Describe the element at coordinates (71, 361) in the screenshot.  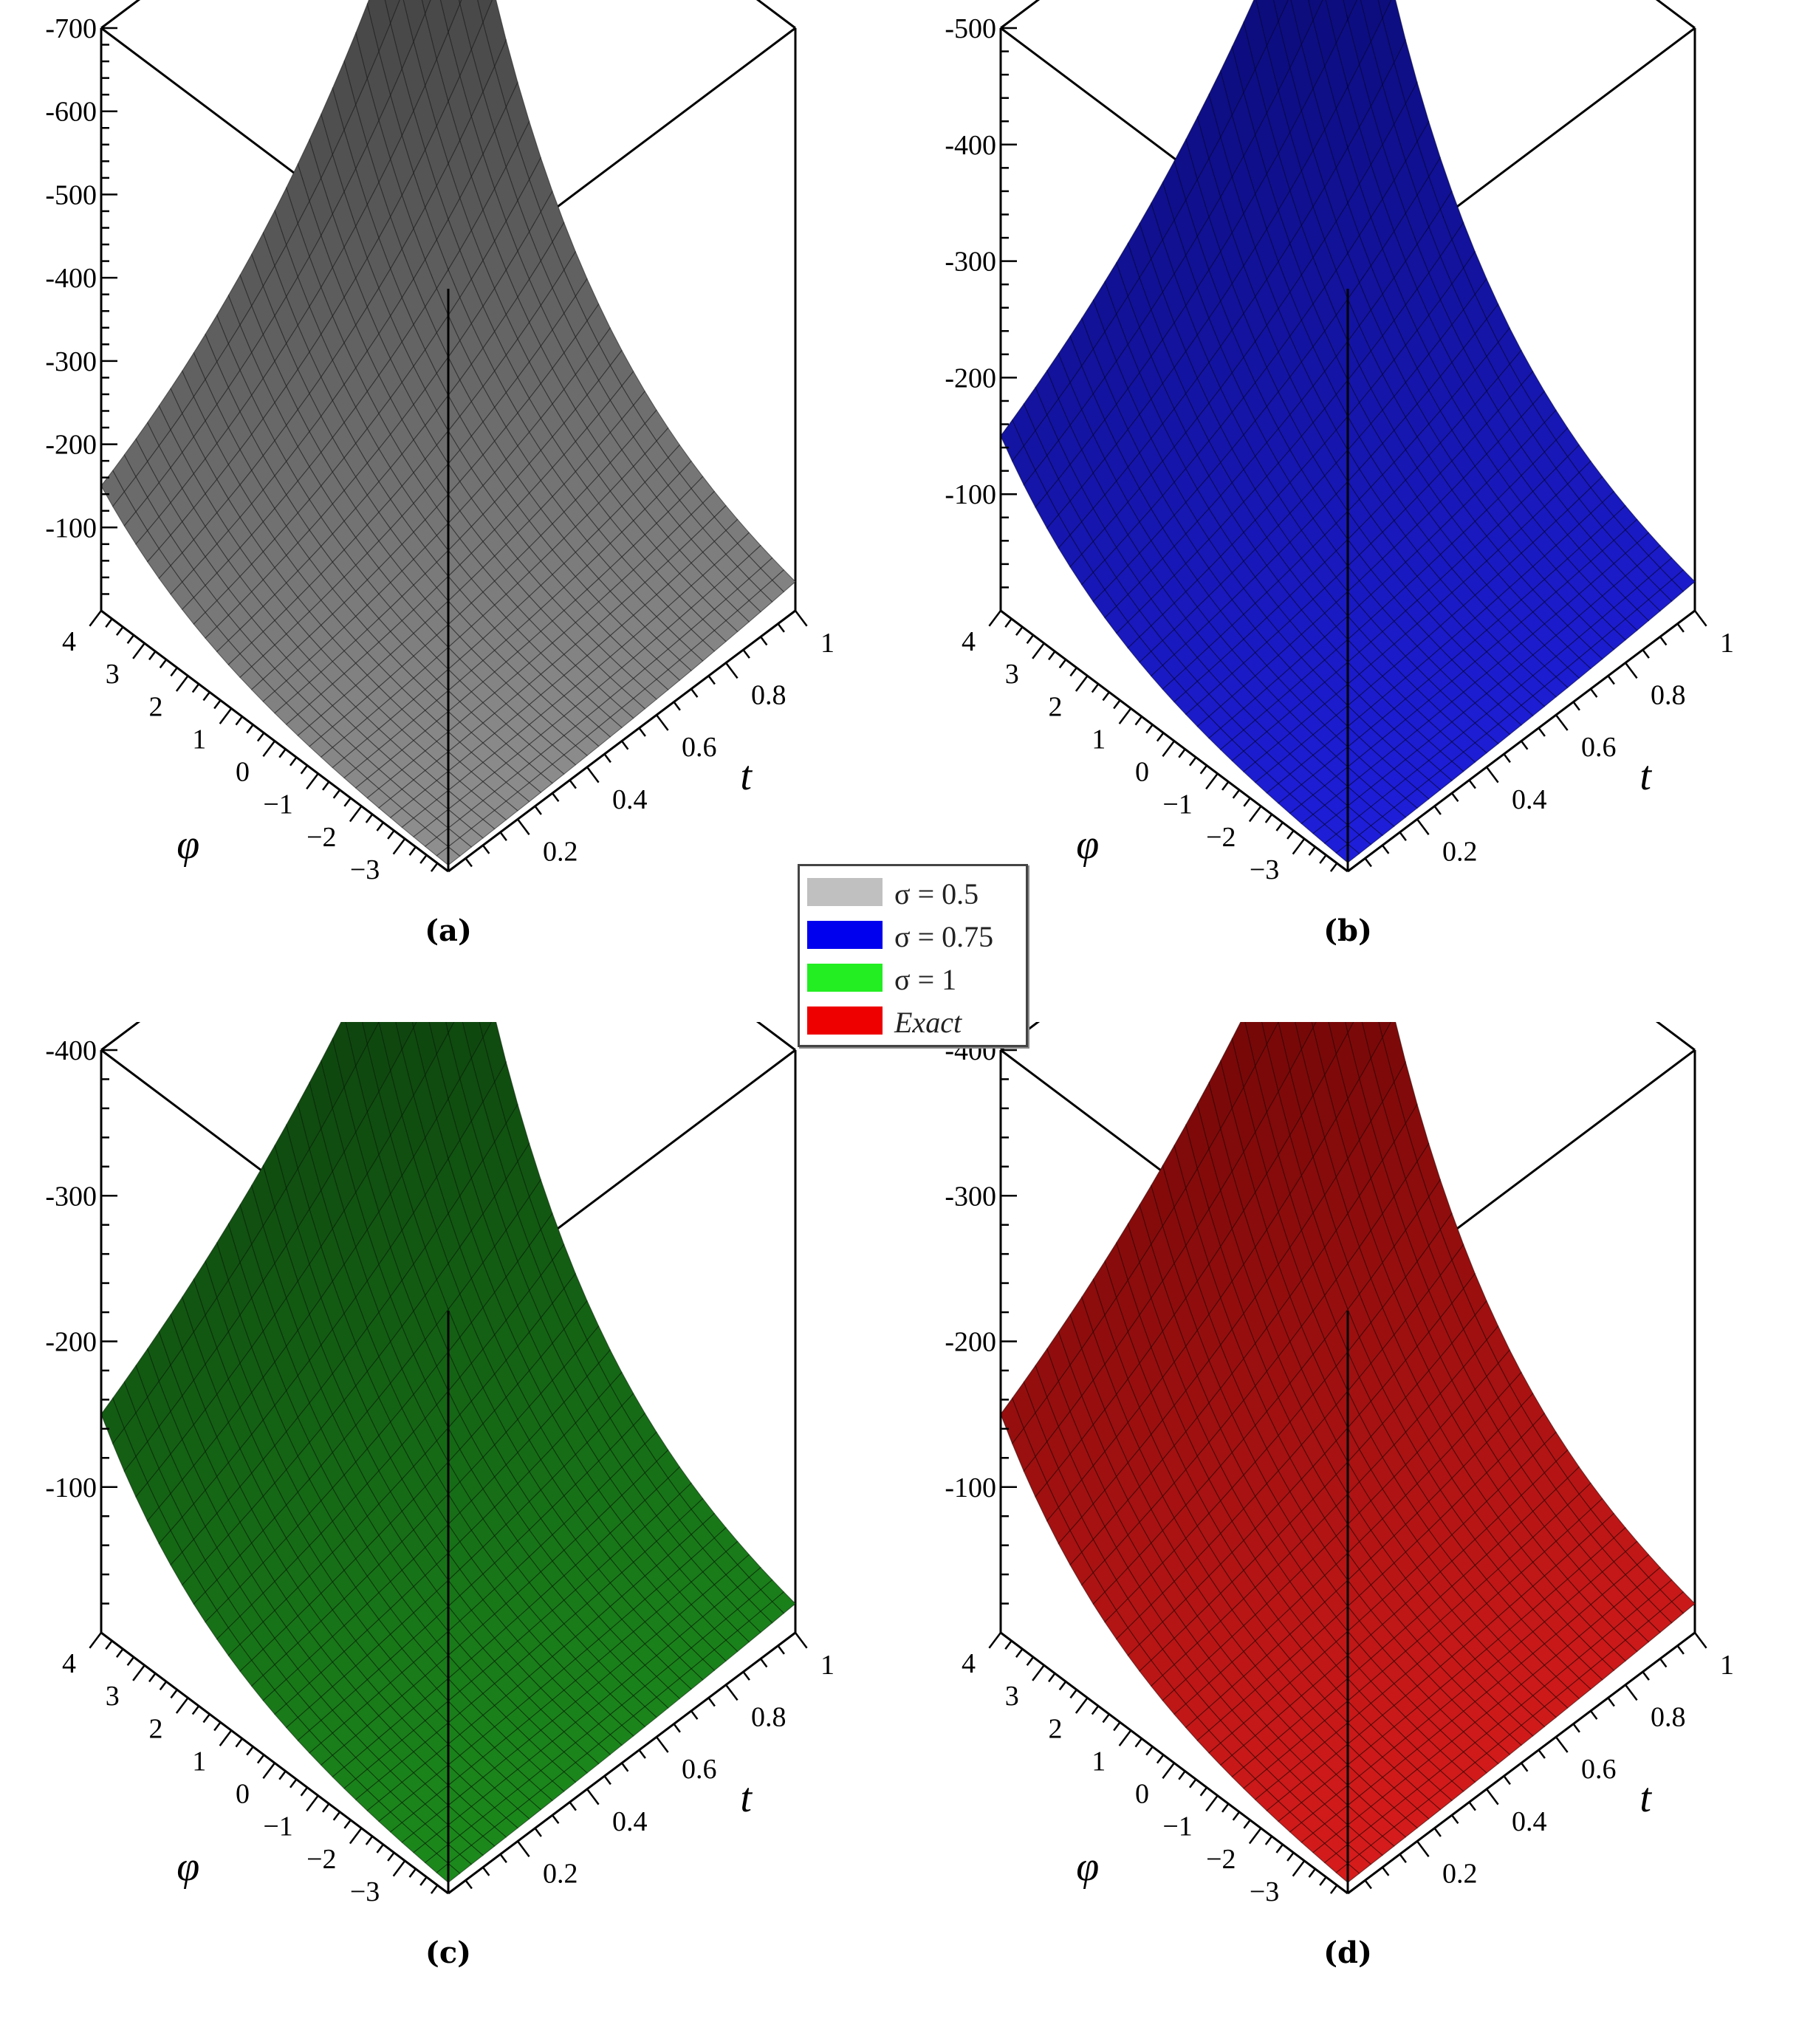
I see `z-tick-label: -300` at that location.